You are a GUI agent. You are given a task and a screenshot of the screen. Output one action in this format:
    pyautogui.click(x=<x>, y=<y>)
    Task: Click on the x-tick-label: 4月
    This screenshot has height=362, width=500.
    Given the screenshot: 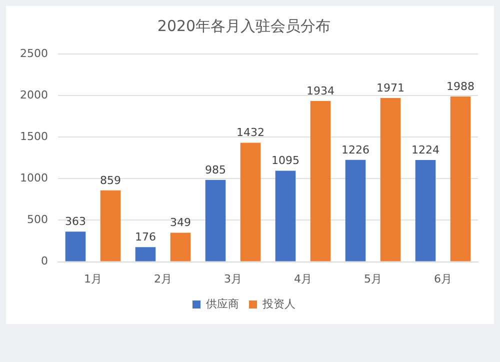 What is the action you would take?
    pyautogui.click(x=303, y=279)
    